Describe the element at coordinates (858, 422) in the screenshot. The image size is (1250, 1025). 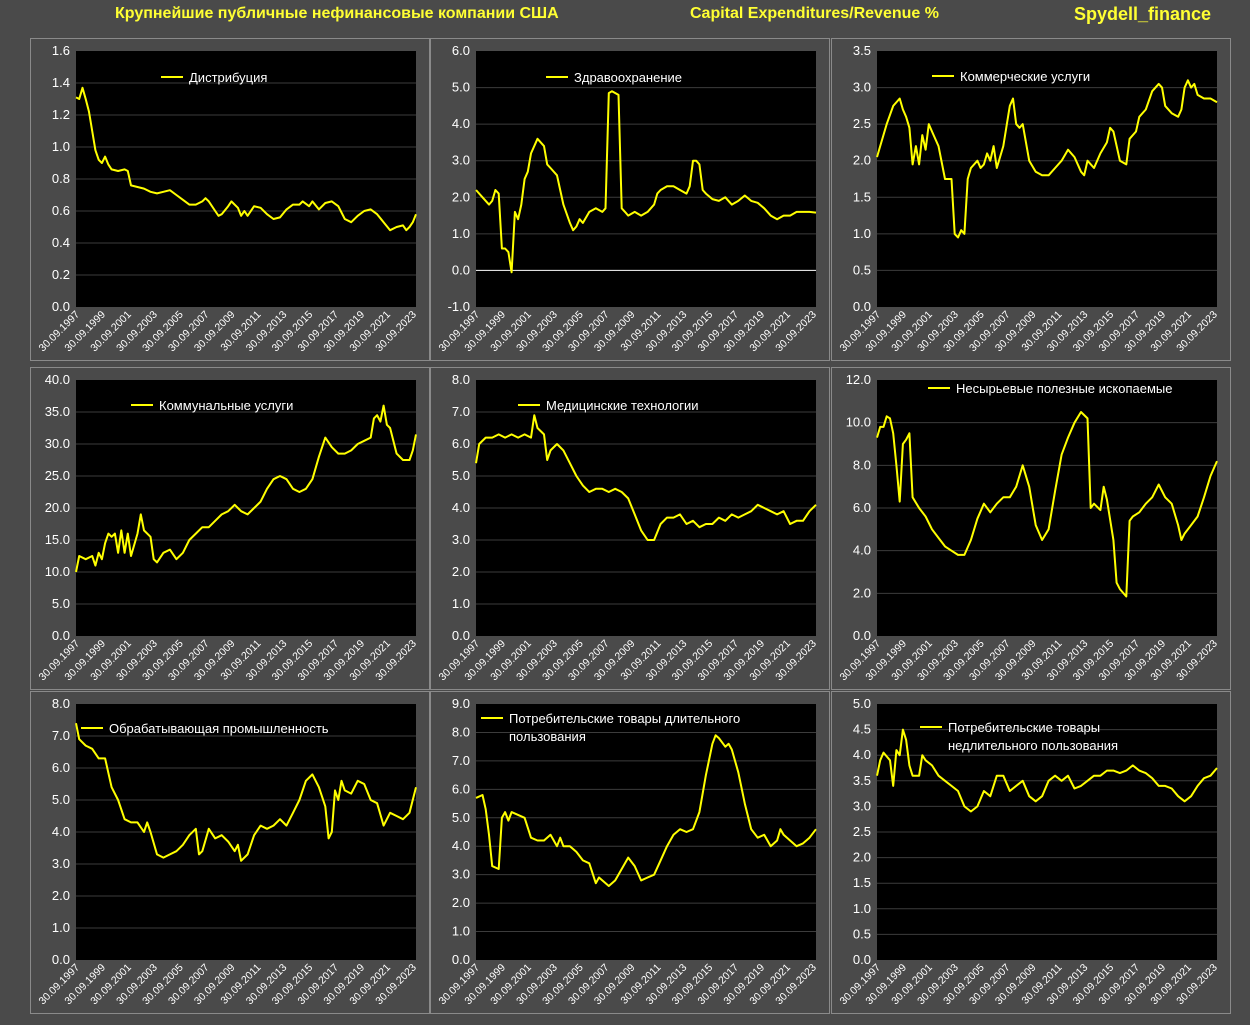
I see `y-tick-label: 10.0` at that location.